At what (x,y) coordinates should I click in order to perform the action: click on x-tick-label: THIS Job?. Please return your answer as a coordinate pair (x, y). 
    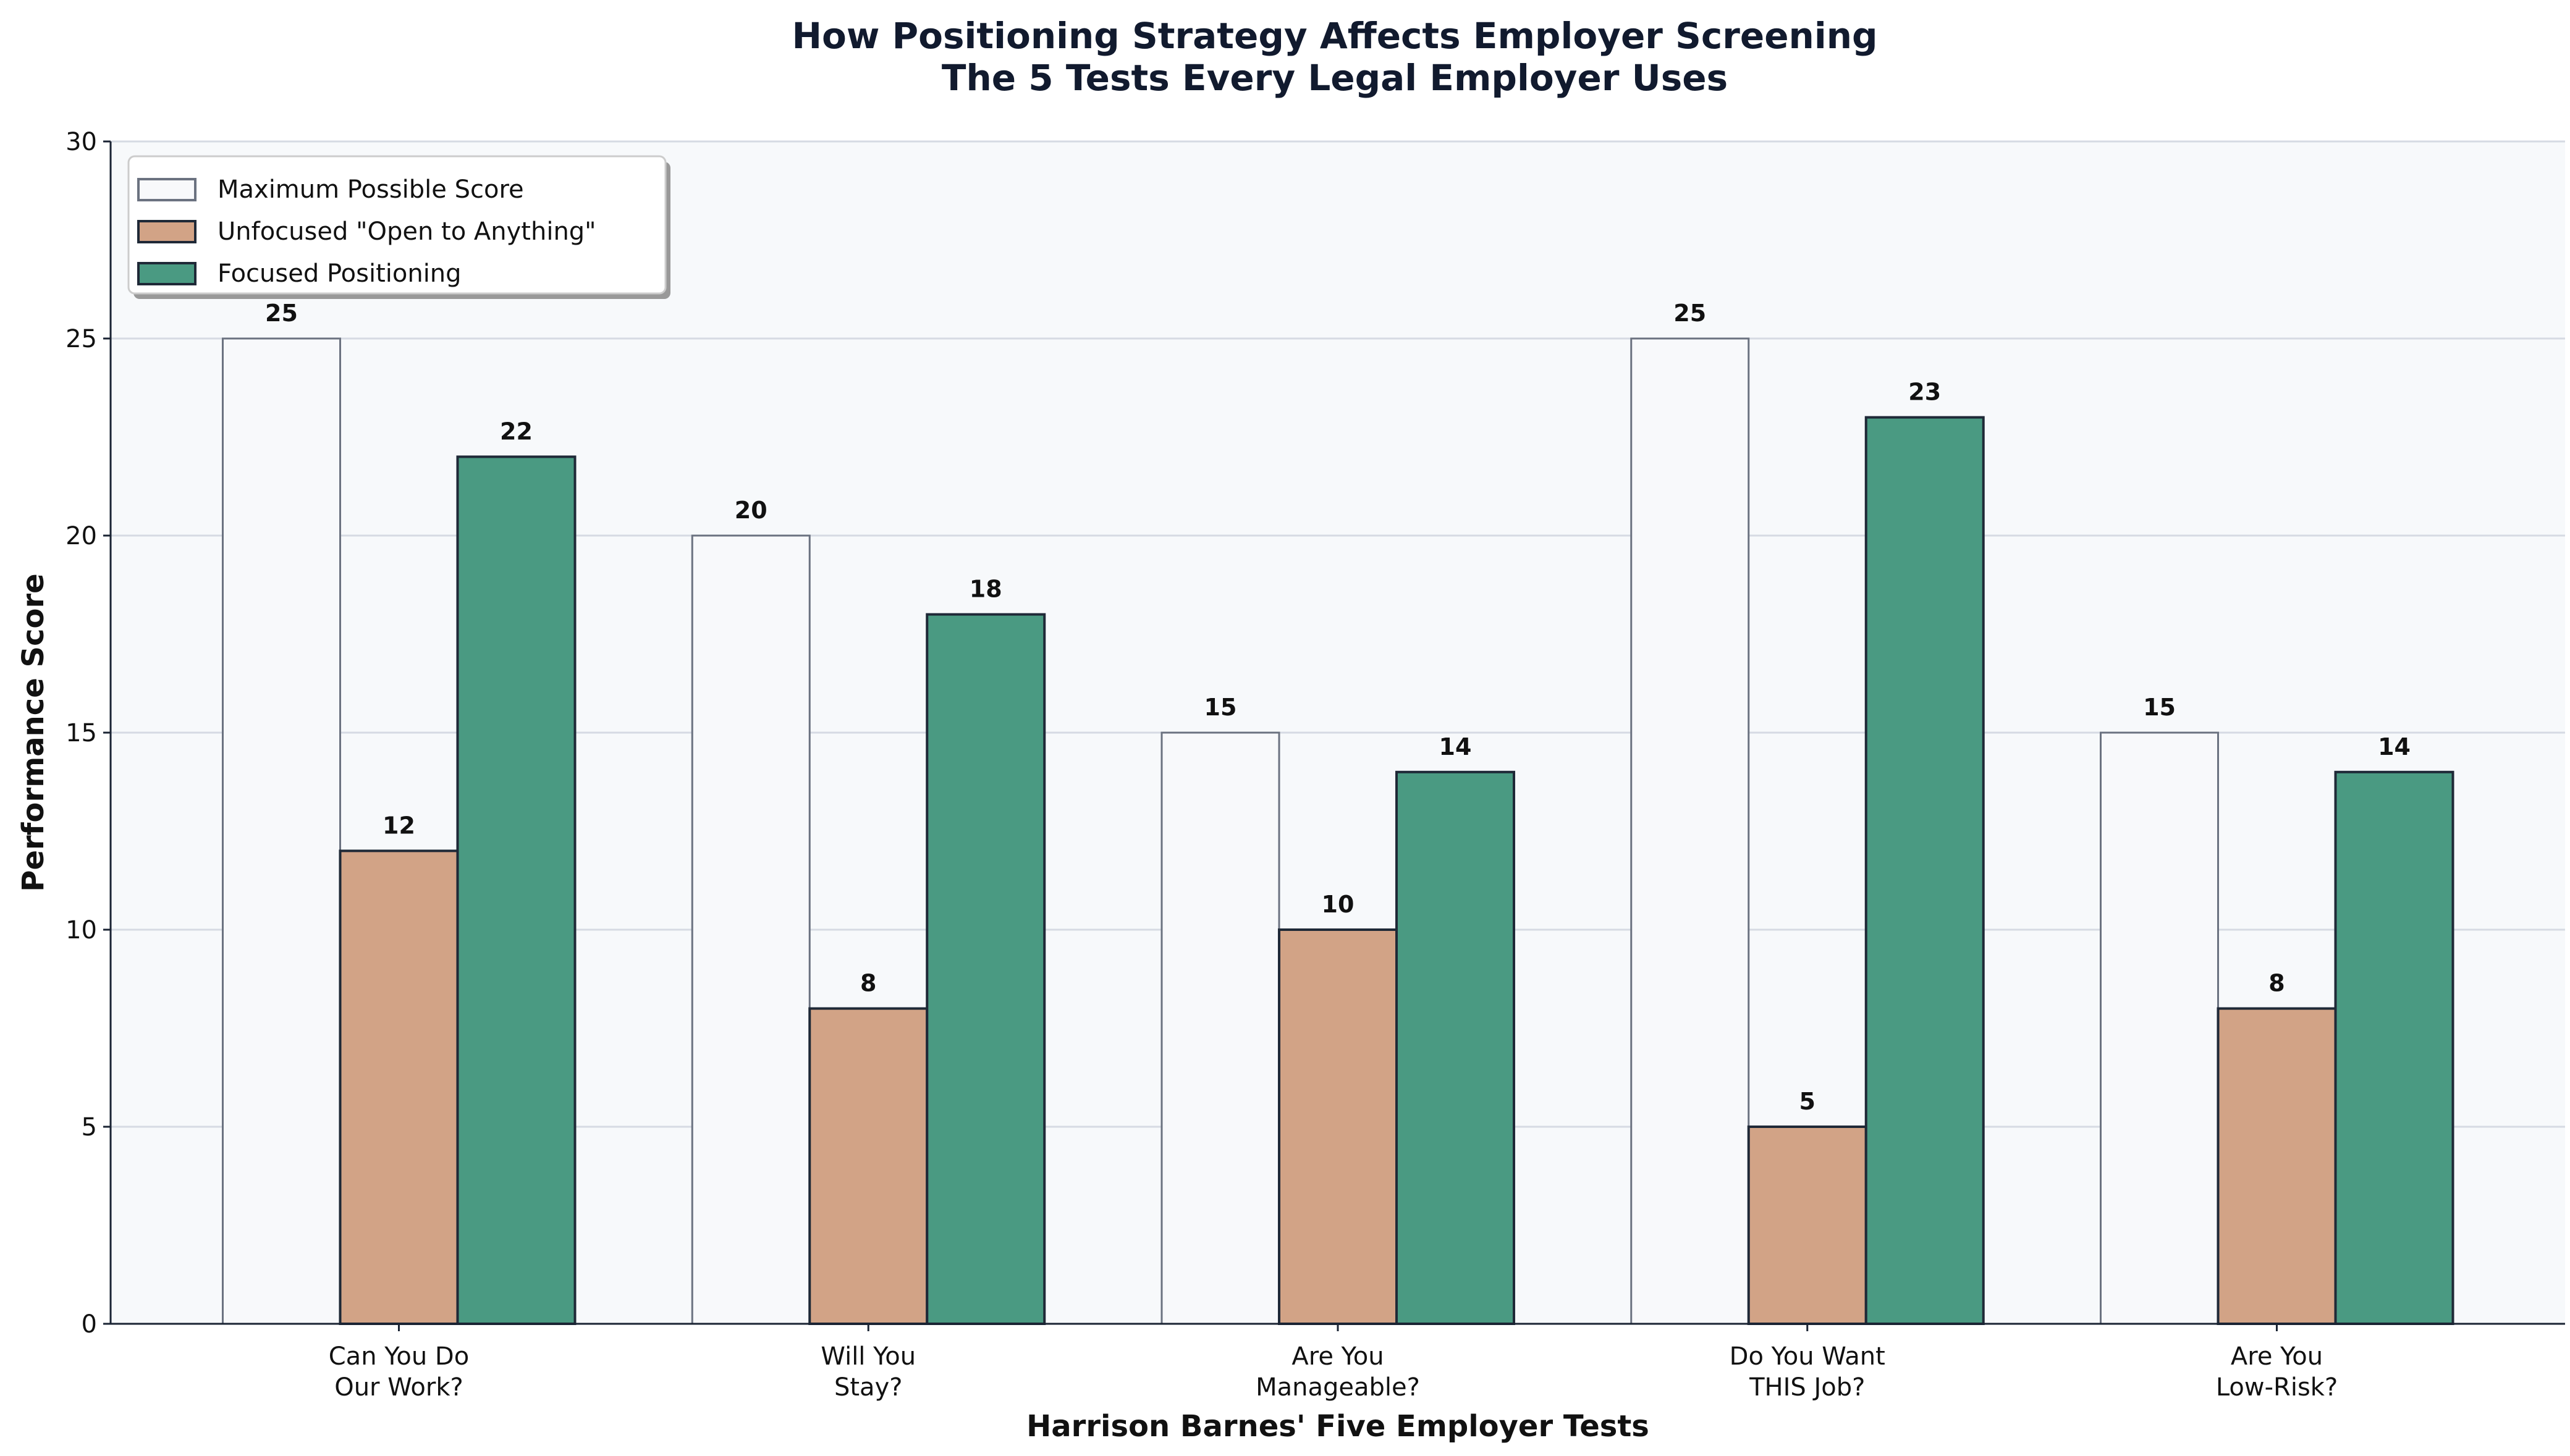
    Looking at the image, I should click on (1807, 1388).